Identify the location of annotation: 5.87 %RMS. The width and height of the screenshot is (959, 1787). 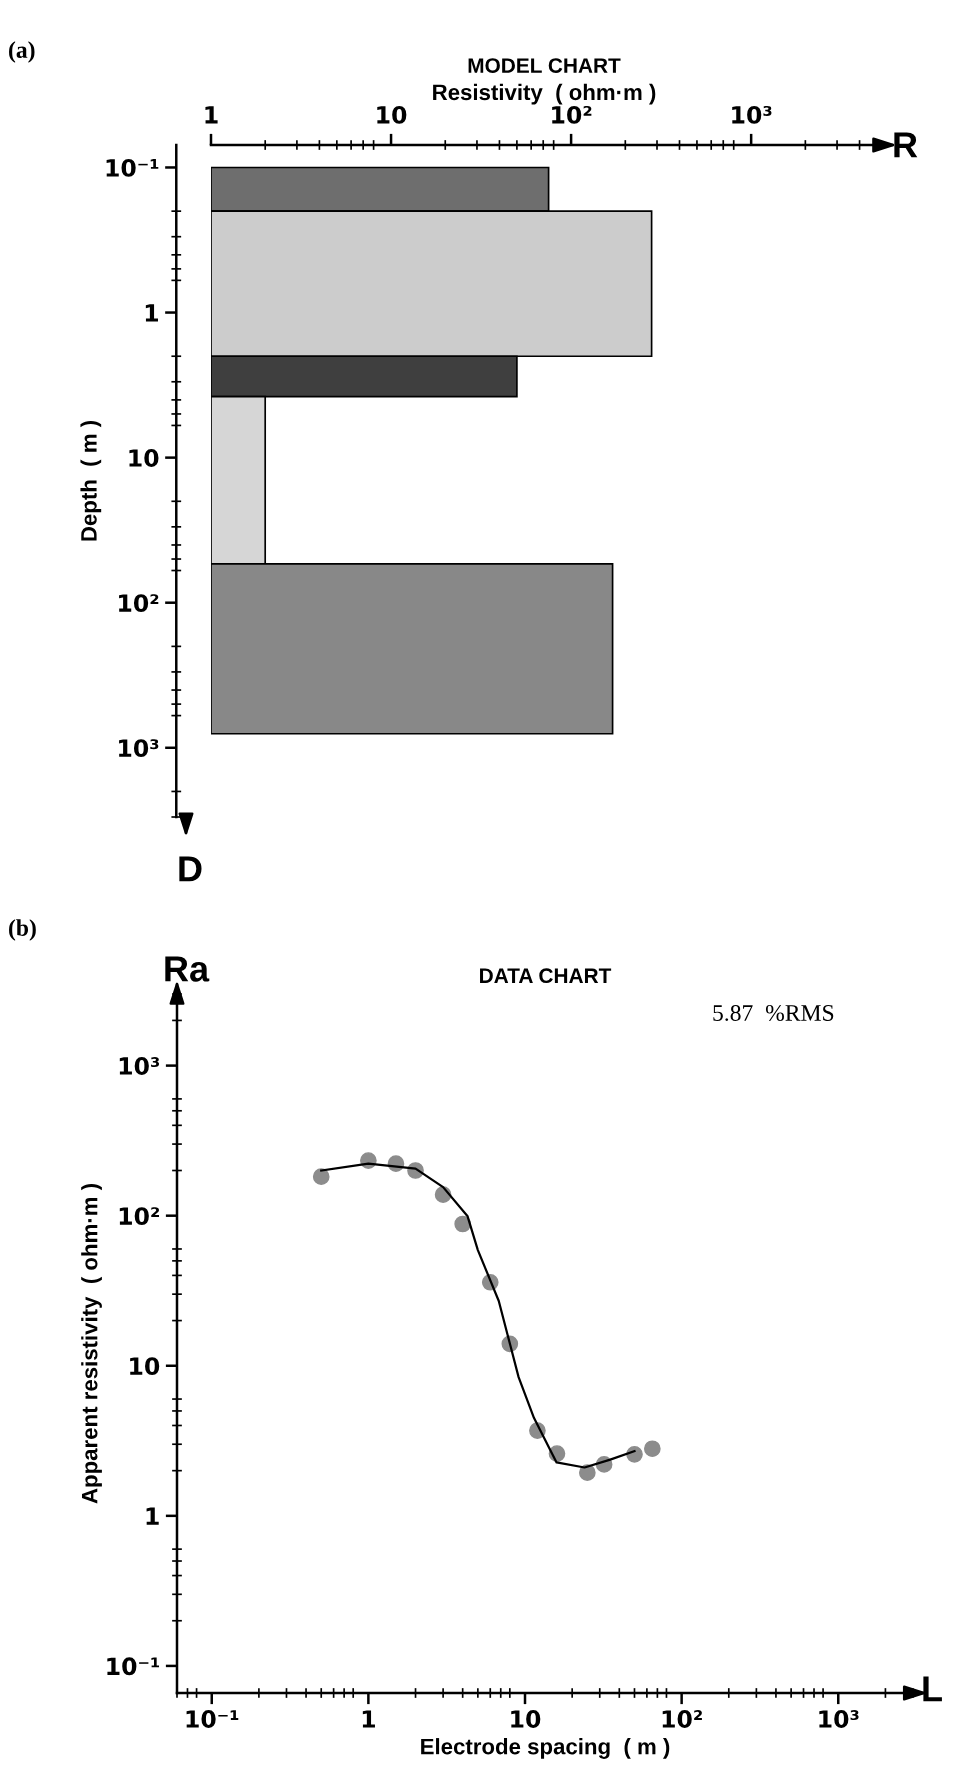
(773, 1013).